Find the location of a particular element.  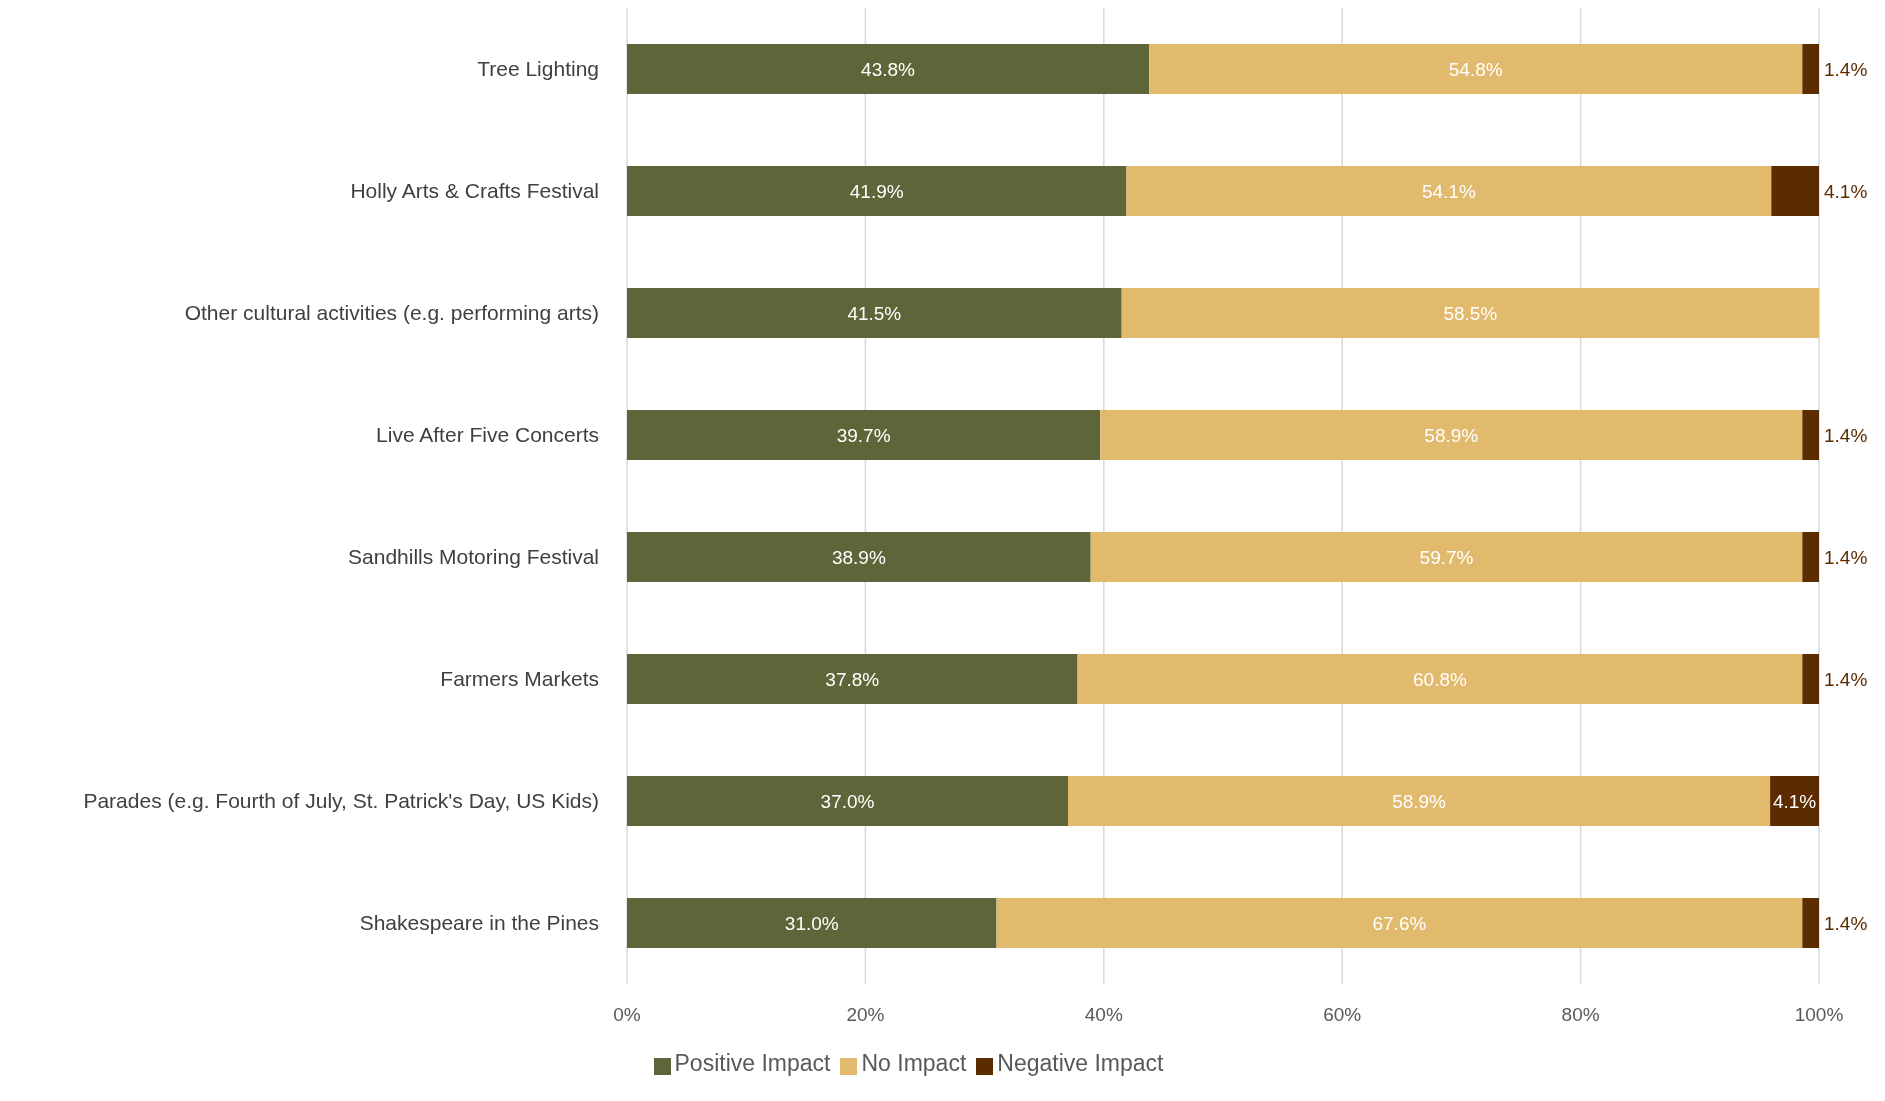

x-tick-label: 0% is located at coordinates (627, 1015).